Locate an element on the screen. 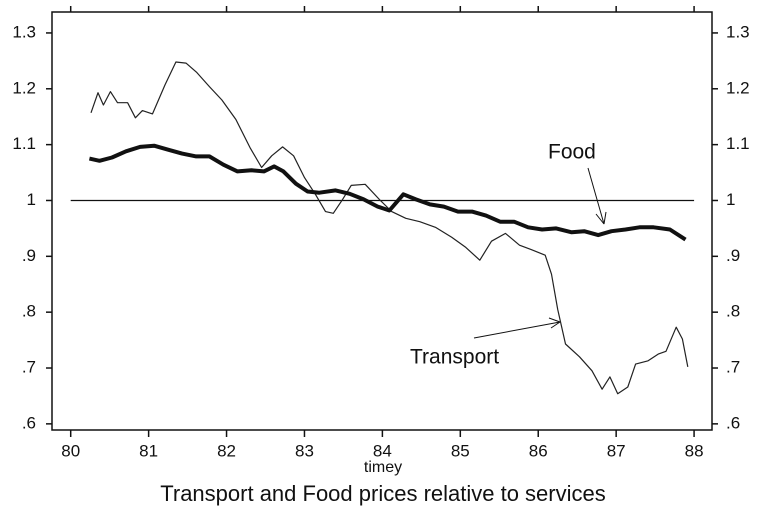 This screenshot has height=512, width=772. x-tick-label: 85 is located at coordinates (460, 450).